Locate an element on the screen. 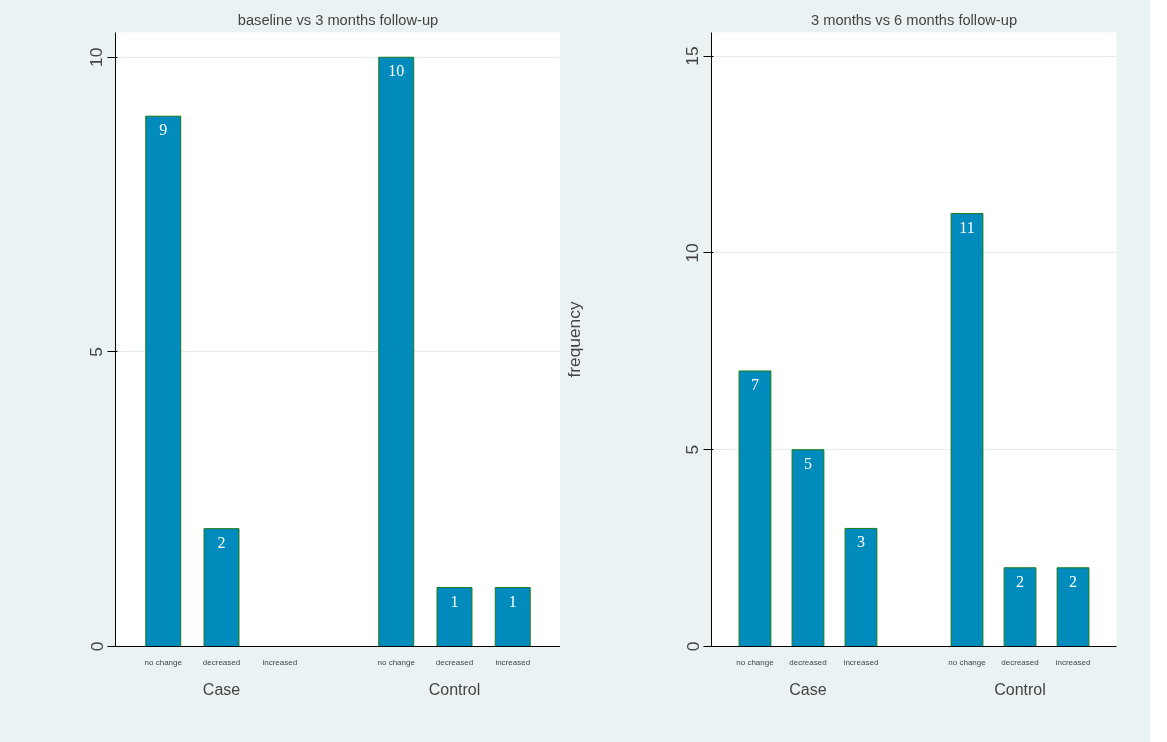 The width and height of the screenshot is (1167, 742). data-label: 7 is located at coordinates (754, 384).